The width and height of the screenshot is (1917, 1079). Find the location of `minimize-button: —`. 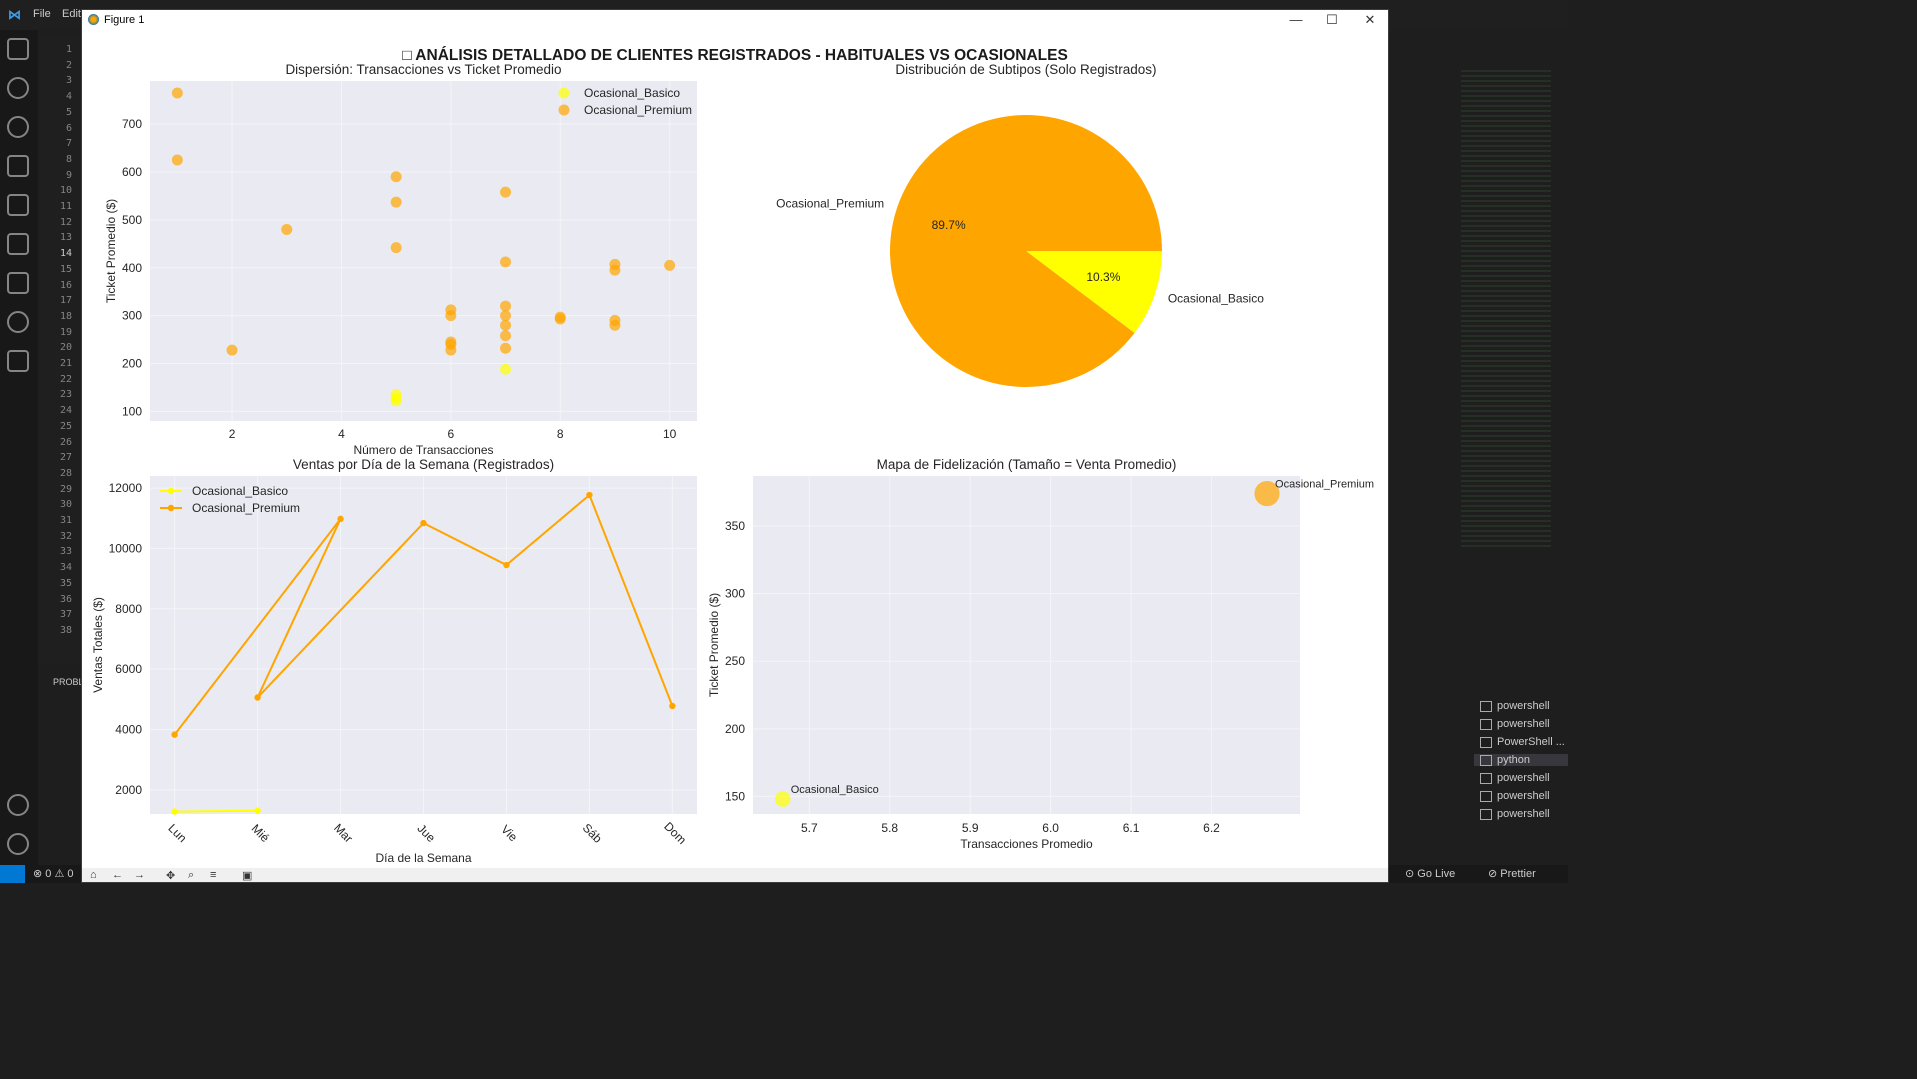

minimize-button: — is located at coordinates (1296, 19).